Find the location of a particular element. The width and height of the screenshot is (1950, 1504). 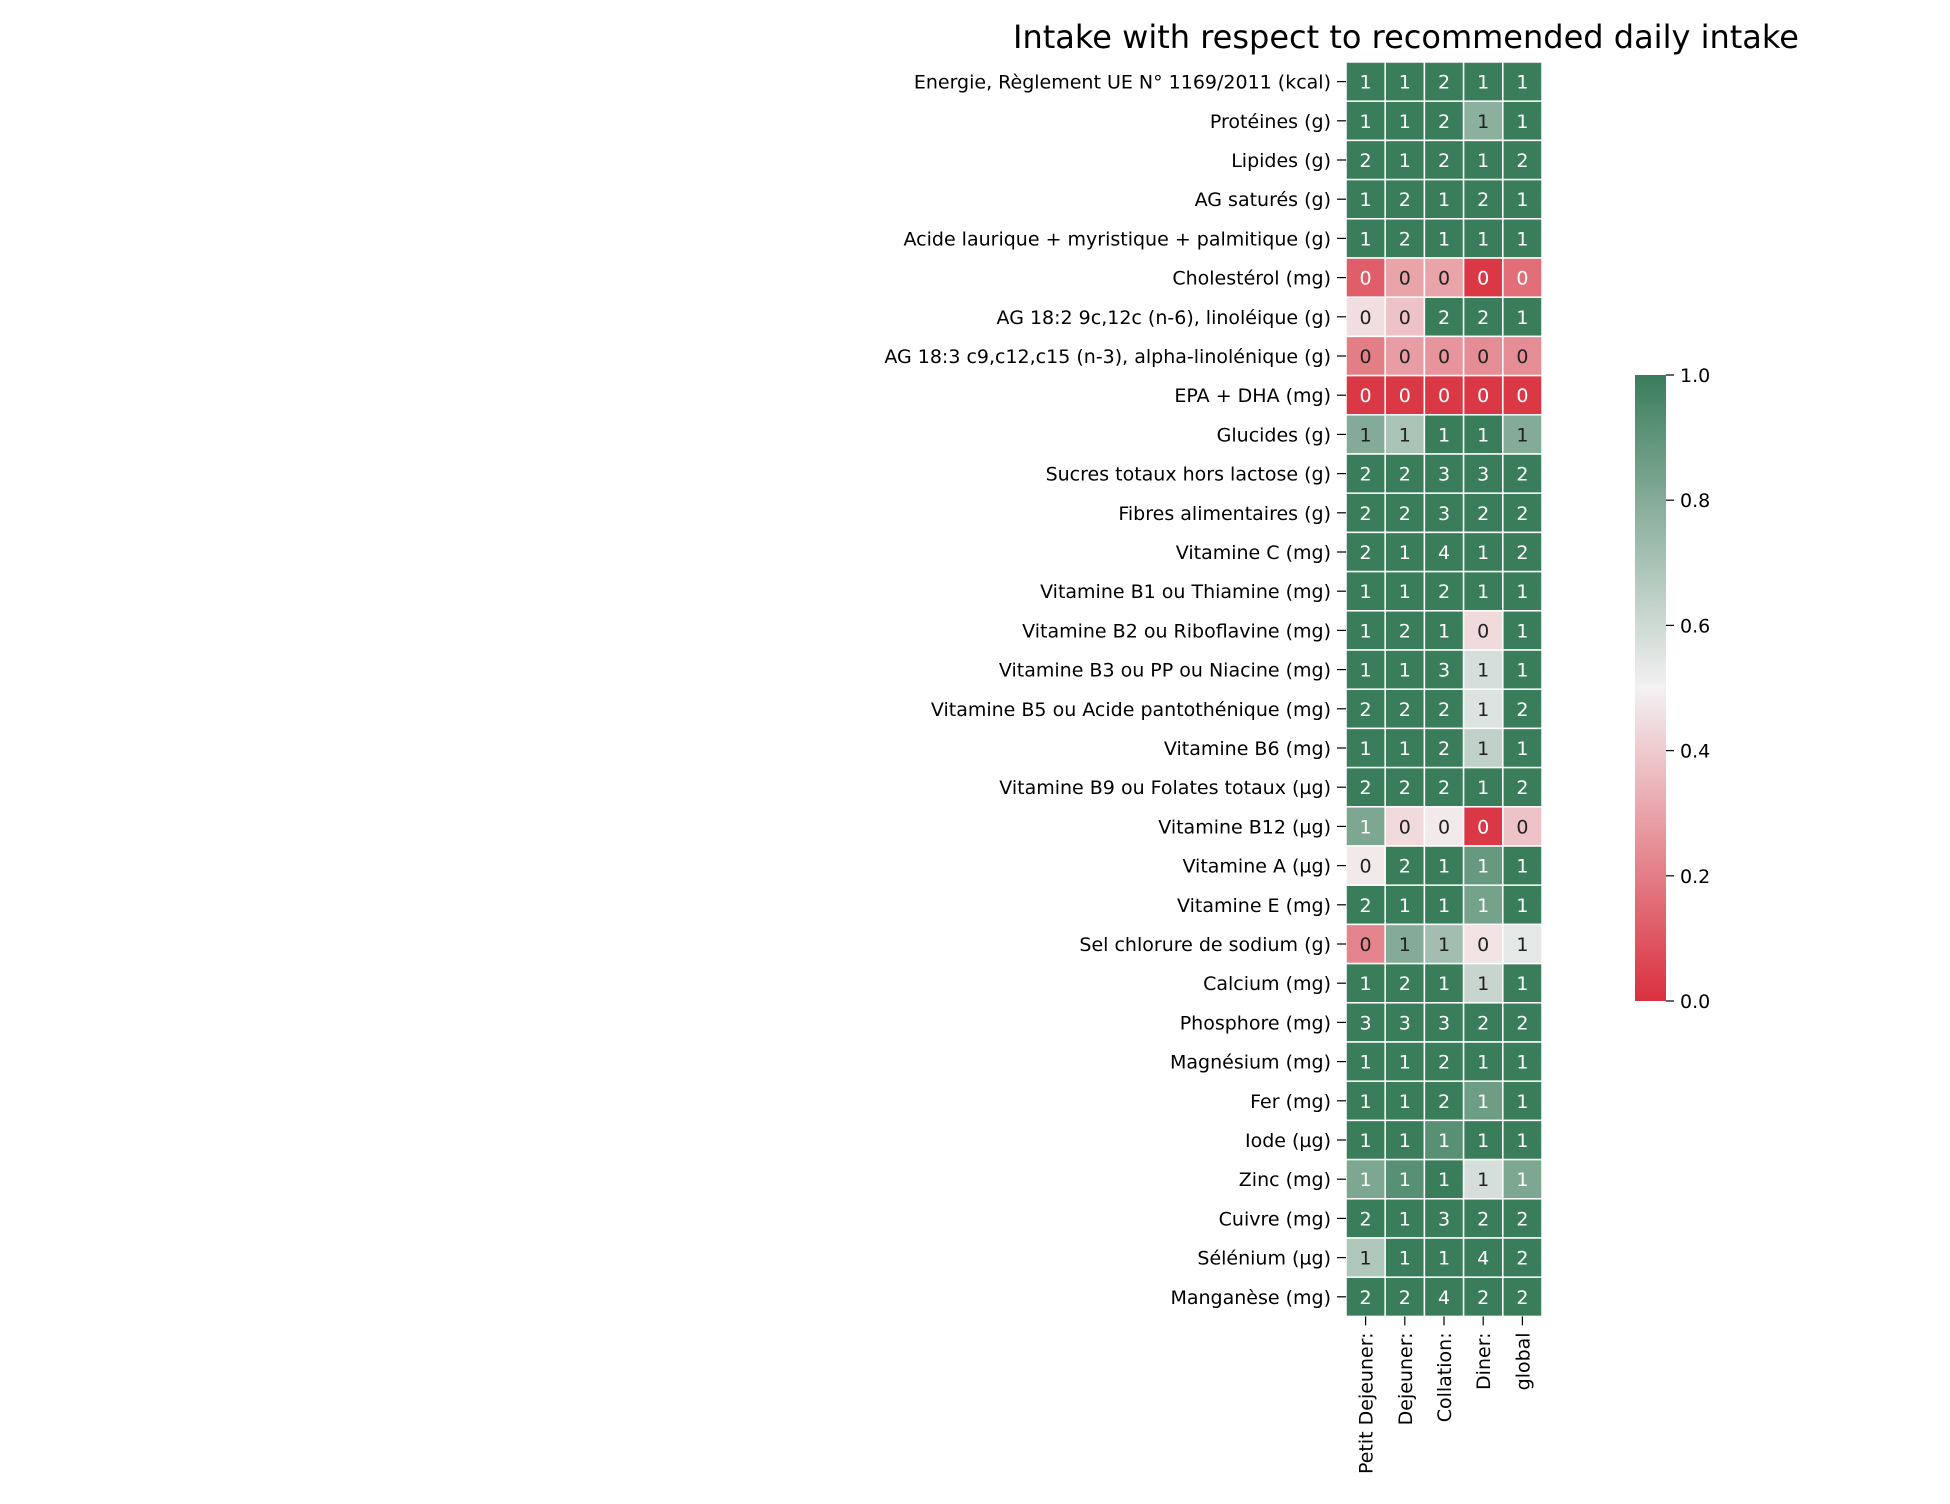

row-label: Vitamine A (µg) is located at coordinates (1256, 867).